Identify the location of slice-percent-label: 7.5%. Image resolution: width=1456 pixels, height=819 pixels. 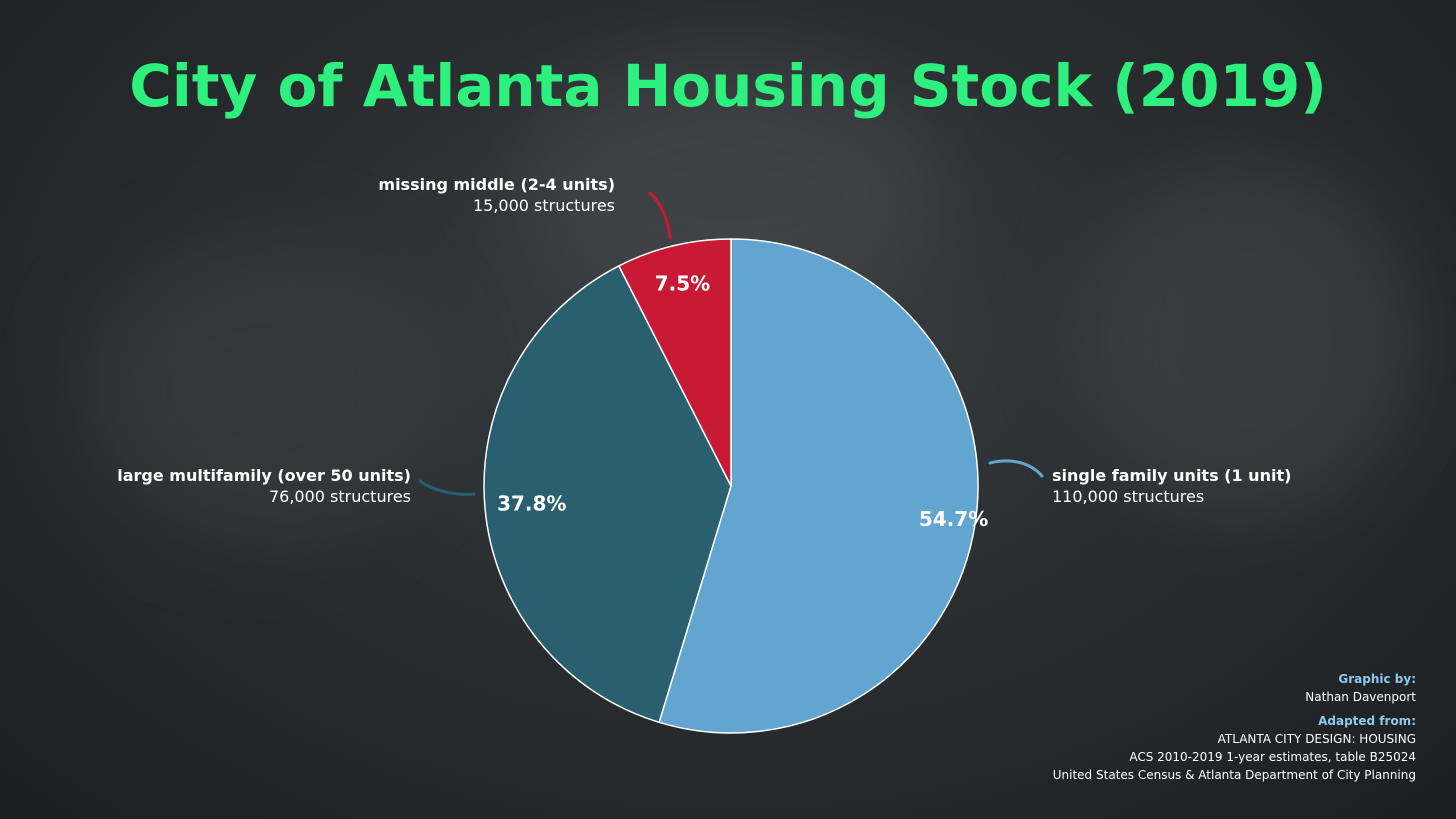
(682, 284).